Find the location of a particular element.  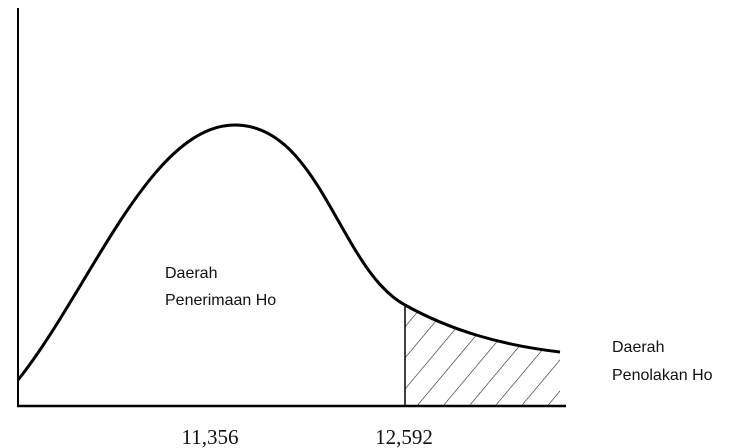

axis-label: 12,592 is located at coordinates (404, 436).